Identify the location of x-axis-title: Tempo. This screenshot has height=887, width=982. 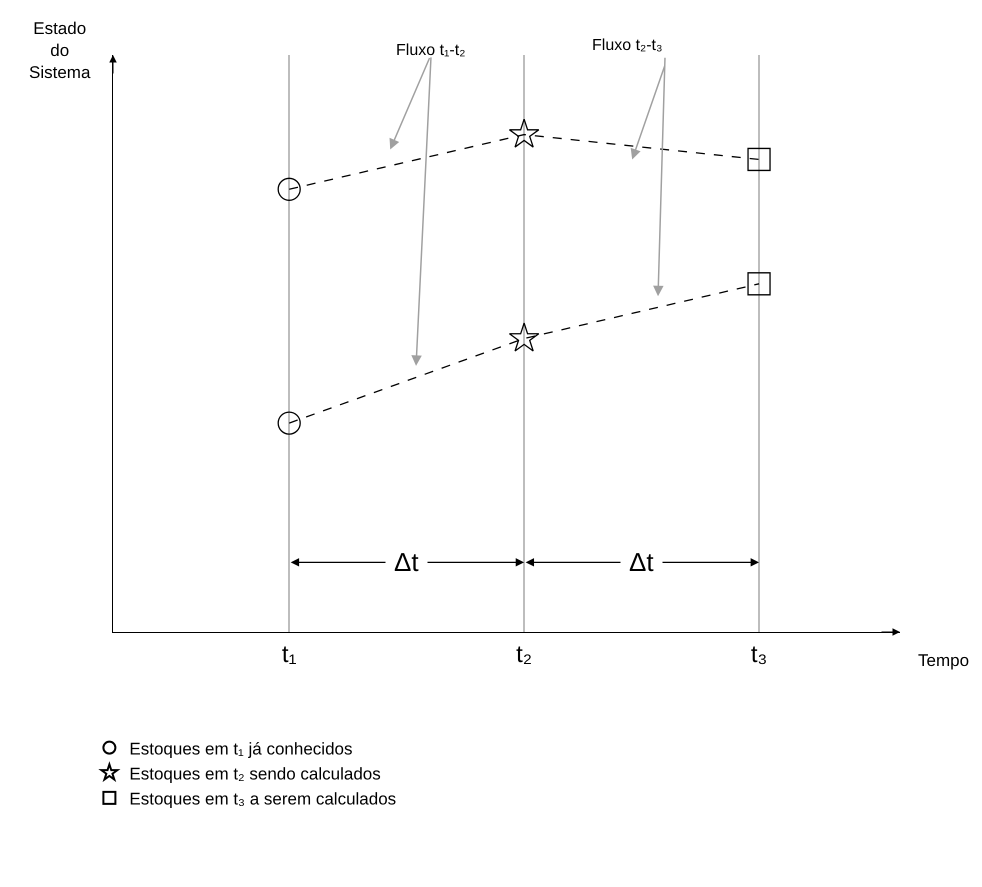
(944, 660).